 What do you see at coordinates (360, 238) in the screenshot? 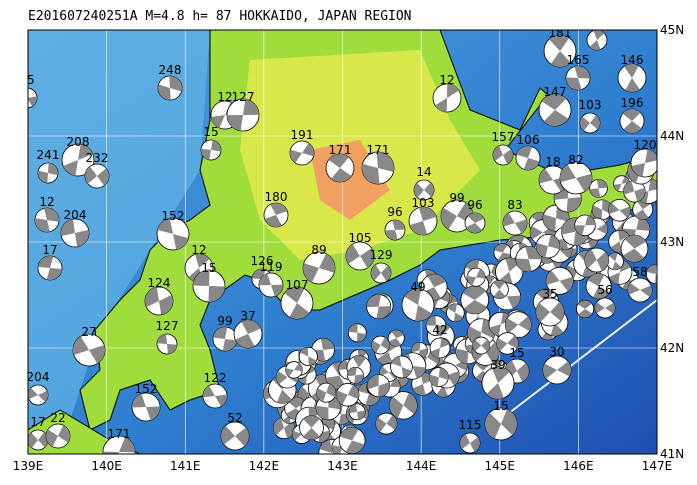
I see `depth-label: 105` at bounding box center [360, 238].